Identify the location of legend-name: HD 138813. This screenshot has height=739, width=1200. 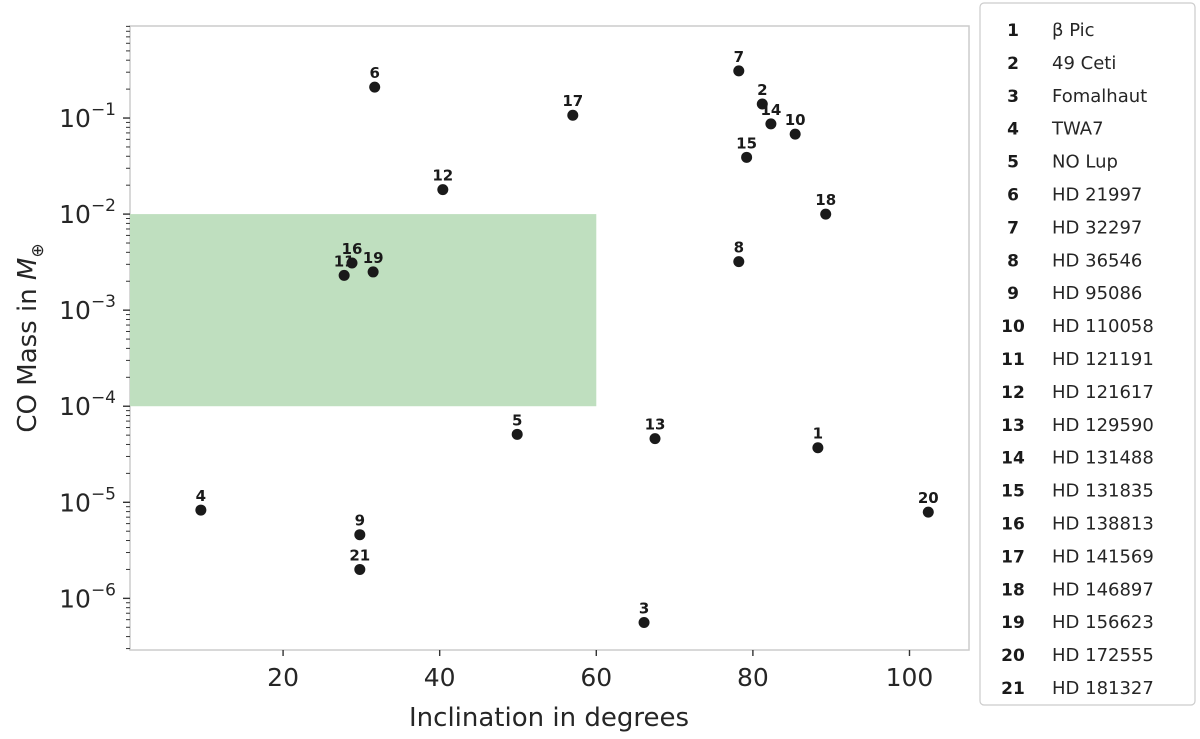
(1103, 524).